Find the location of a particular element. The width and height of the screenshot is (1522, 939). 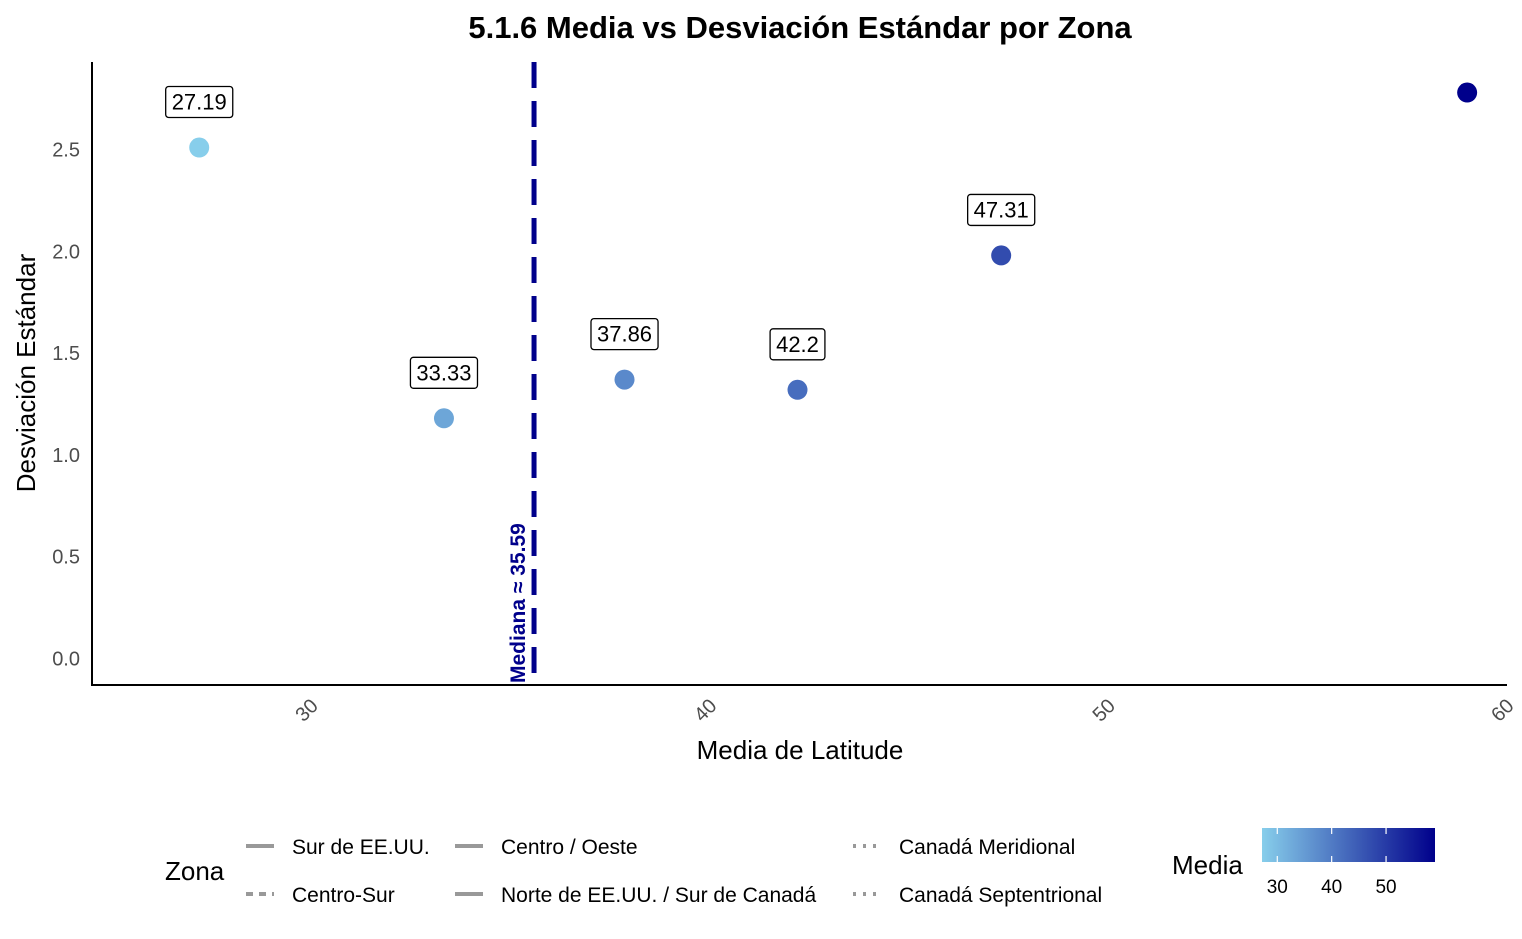

y-tick-label: 2.0 is located at coordinates (66, 252).